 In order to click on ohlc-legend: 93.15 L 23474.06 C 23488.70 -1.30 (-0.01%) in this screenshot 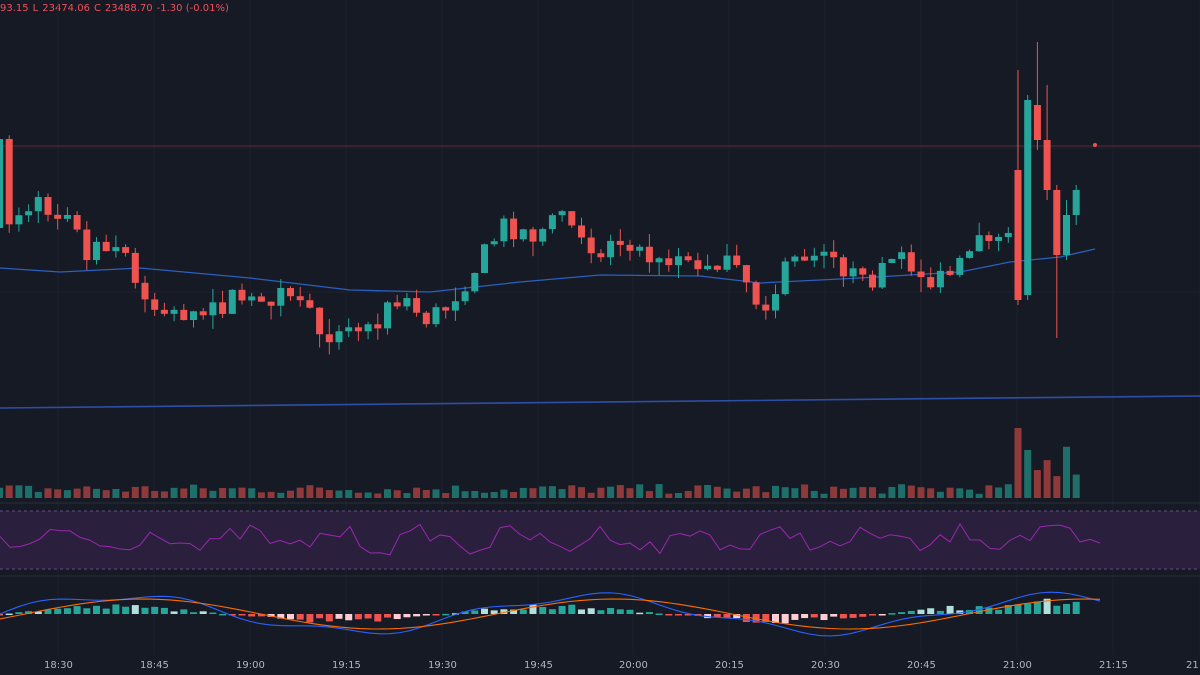, I will do `click(116, 8)`.